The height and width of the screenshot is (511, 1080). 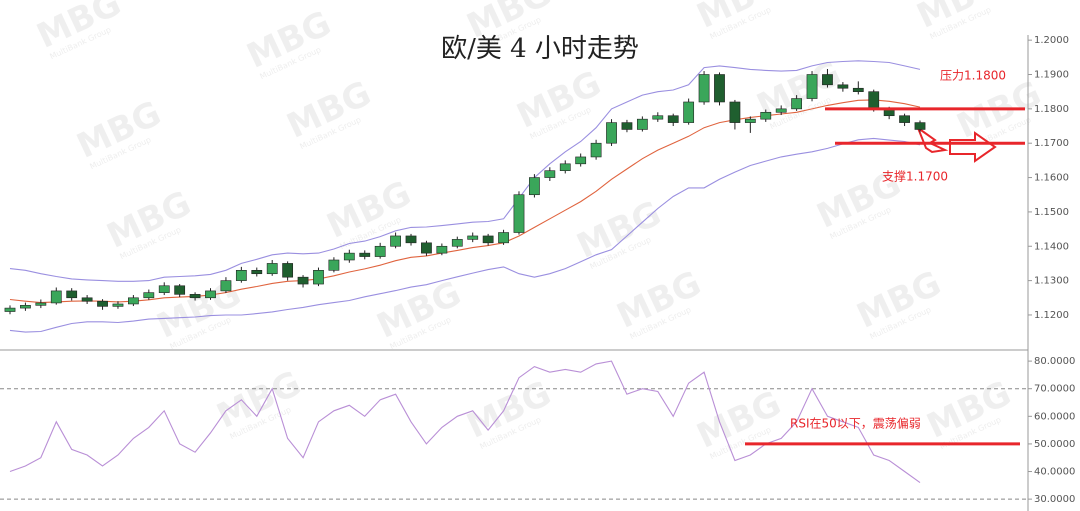 What do you see at coordinates (1051, 212) in the screenshot?
I see `y-tick-label: 1.1500` at bounding box center [1051, 212].